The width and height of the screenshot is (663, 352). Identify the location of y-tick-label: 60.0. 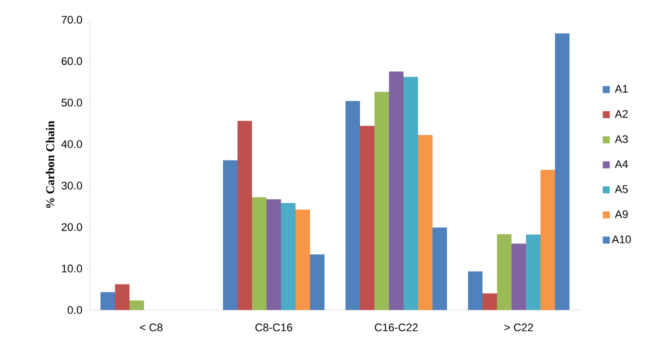
(72, 61).